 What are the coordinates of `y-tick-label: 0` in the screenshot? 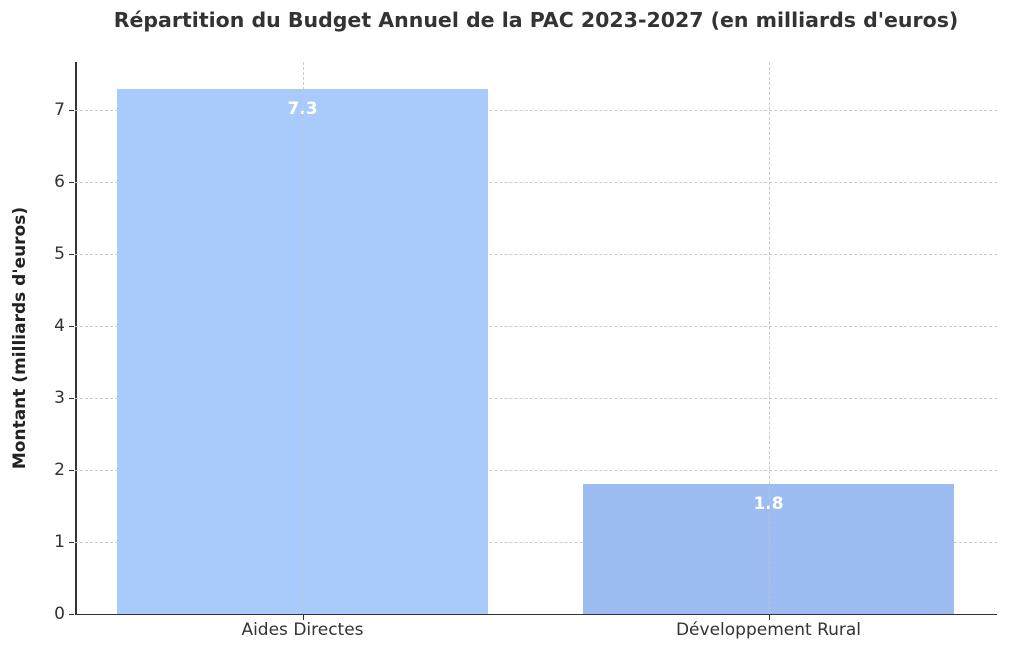 It's located at (59, 614).